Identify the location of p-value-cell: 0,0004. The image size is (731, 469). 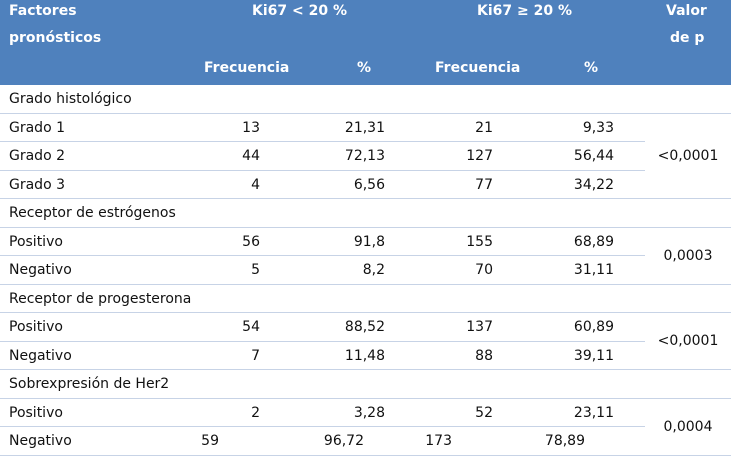
(688, 426).